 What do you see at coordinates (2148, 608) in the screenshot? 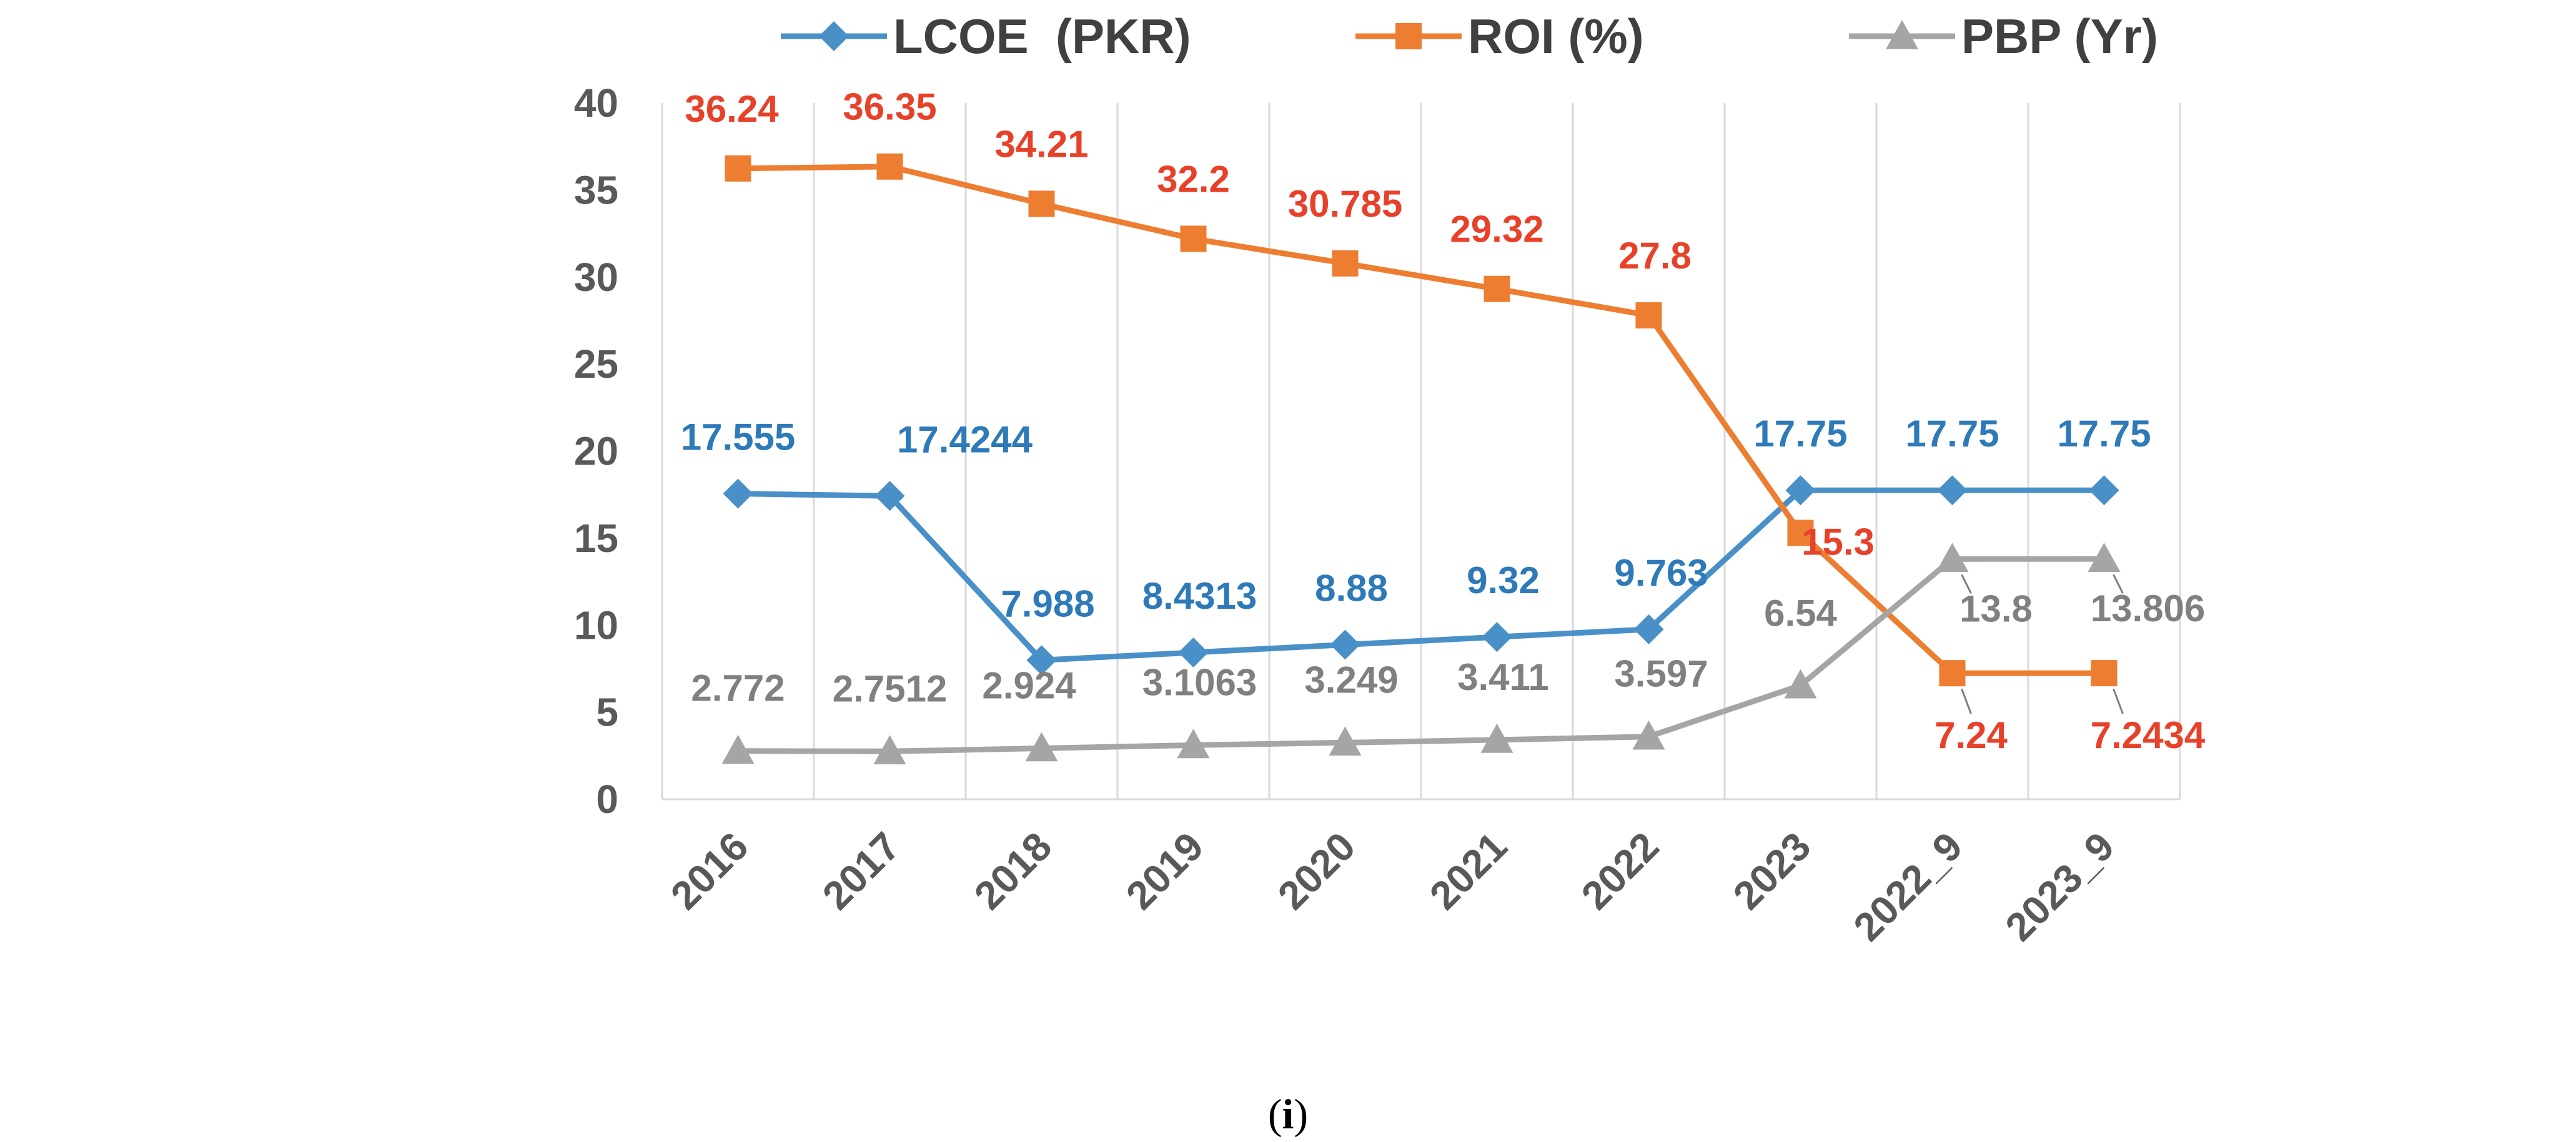
I see `data-label: 13.806` at bounding box center [2148, 608].